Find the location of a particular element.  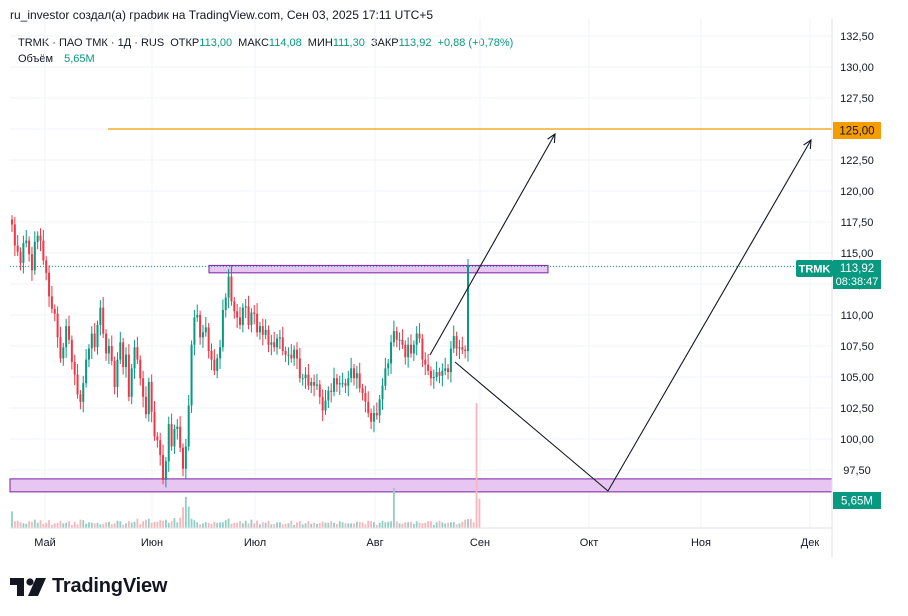

x-tick-label: Дек is located at coordinates (810, 543).